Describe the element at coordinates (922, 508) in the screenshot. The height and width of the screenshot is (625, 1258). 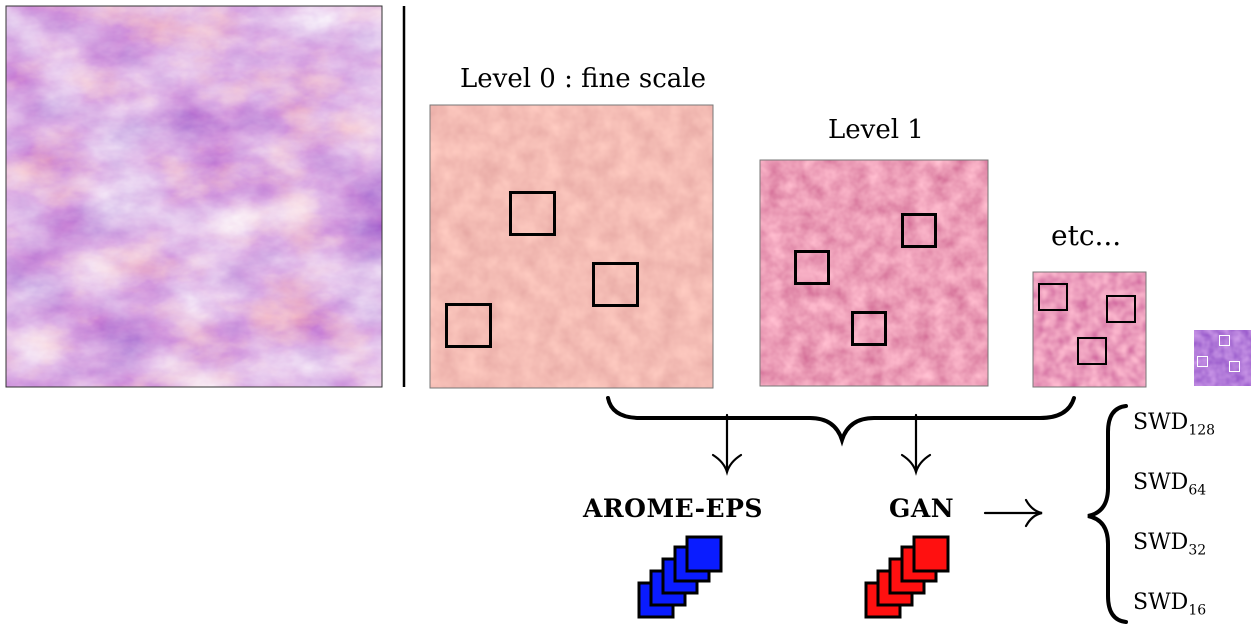
I see `gan-label: GAN` at that location.